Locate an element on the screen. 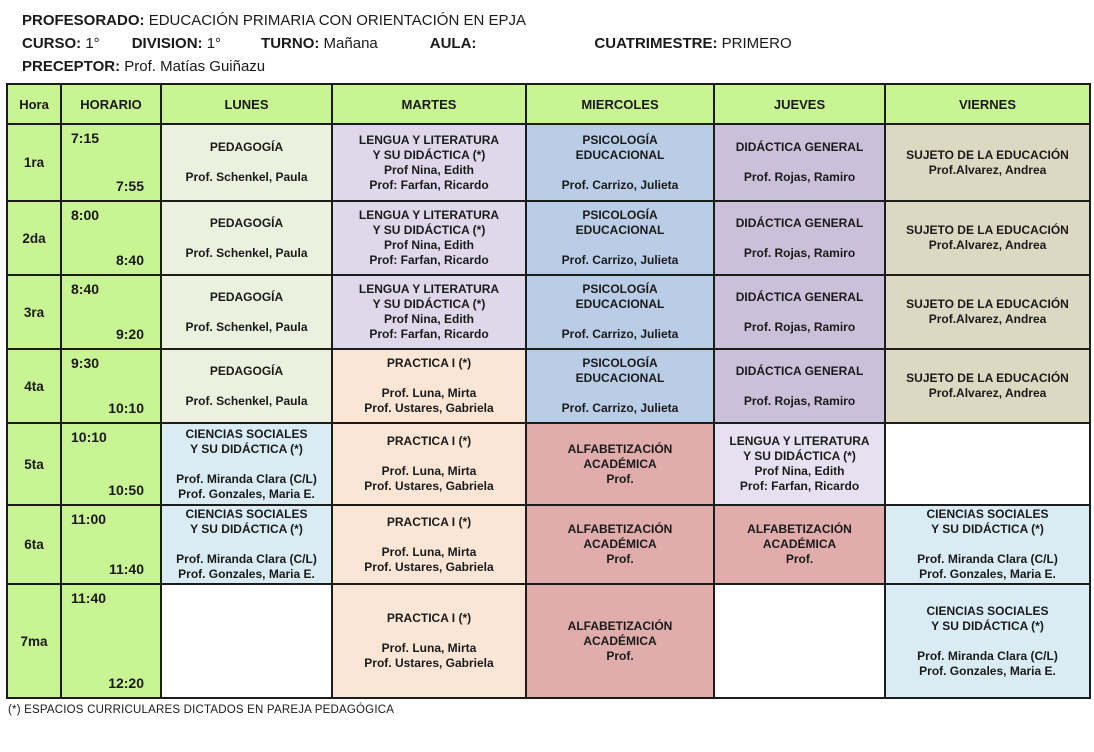  preceptor-label: PRECEPTOR: is located at coordinates (71, 66).